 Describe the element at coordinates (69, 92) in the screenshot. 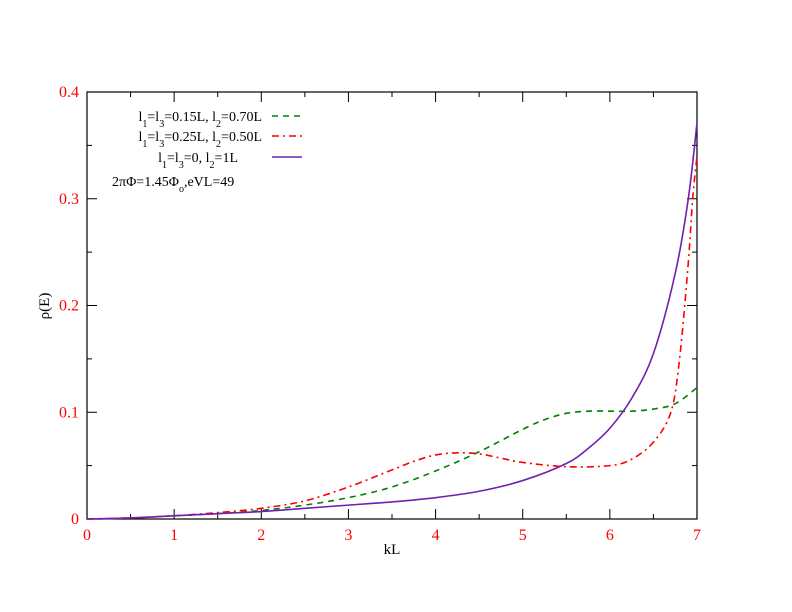

I see `y-tick-label: 0.4` at that location.